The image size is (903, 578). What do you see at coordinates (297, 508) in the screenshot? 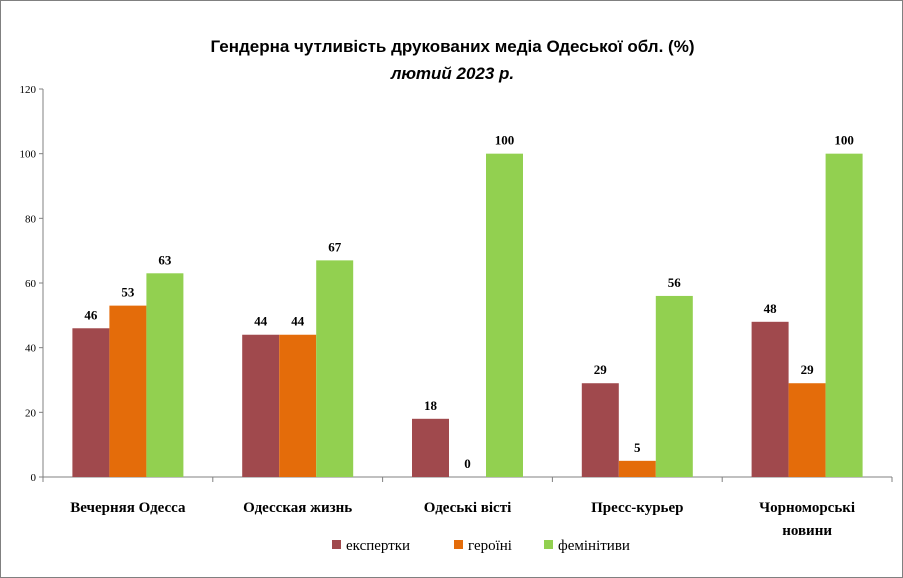
I see `category-label: Одесская жизнь` at bounding box center [297, 508].